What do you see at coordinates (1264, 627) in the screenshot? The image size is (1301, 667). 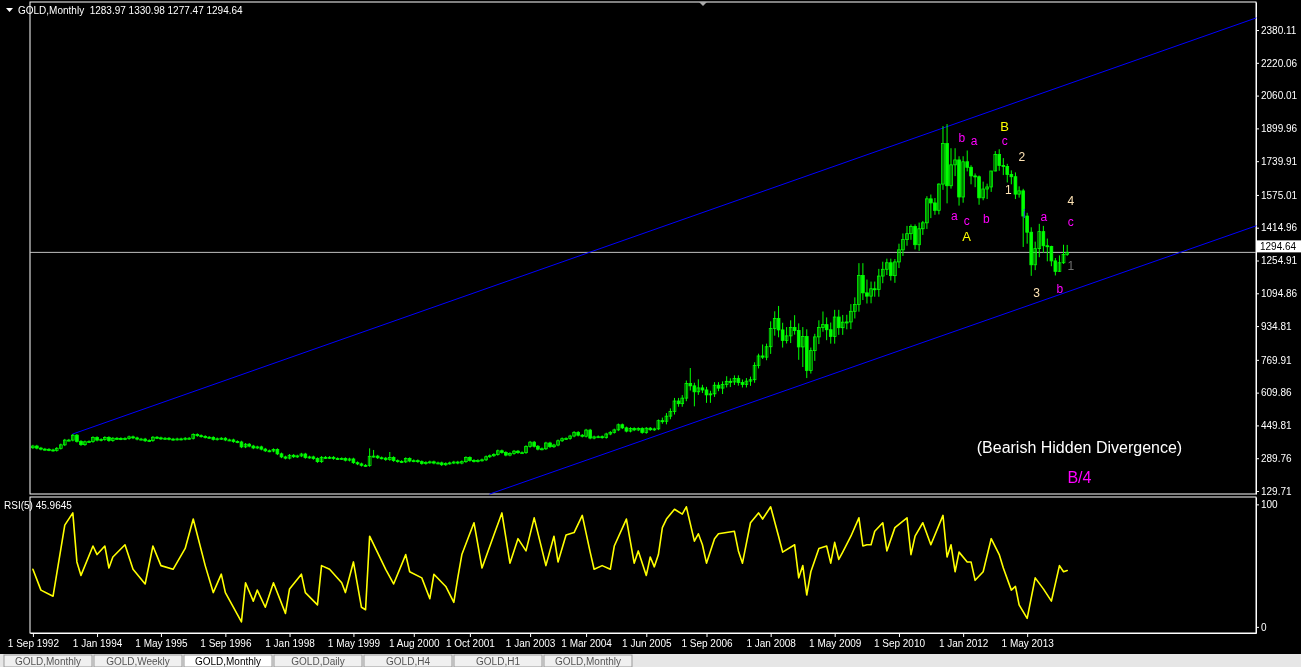 I see `y-tick-label: 0` at bounding box center [1264, 627].